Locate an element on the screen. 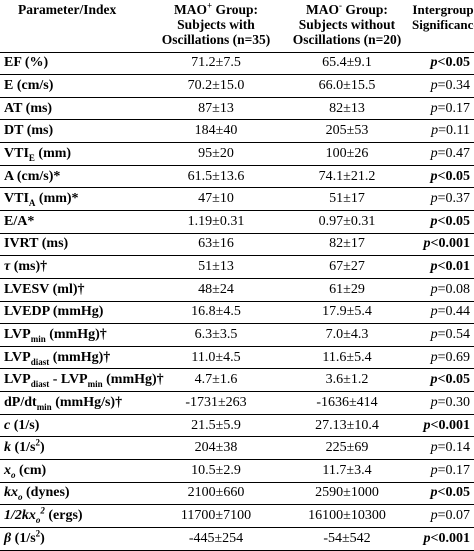  mao-positive-value-cell: 11700±7100 is located at coordinates (216, 516).